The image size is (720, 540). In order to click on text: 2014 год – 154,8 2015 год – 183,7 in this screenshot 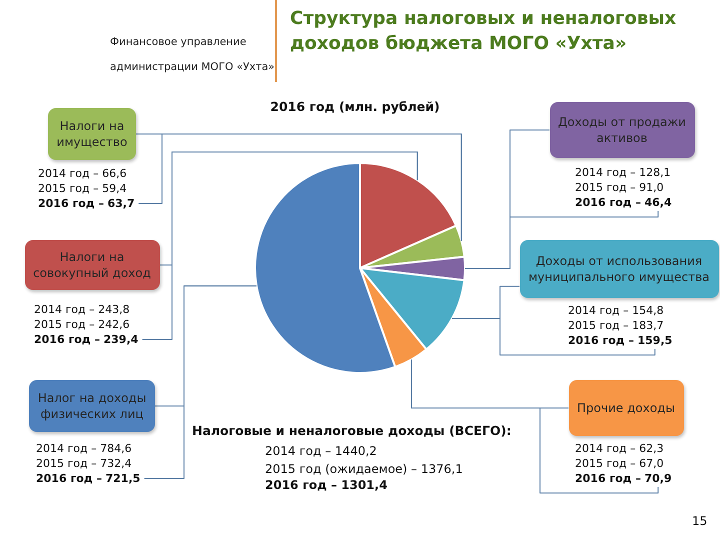, I will do `click(616, 318)`.